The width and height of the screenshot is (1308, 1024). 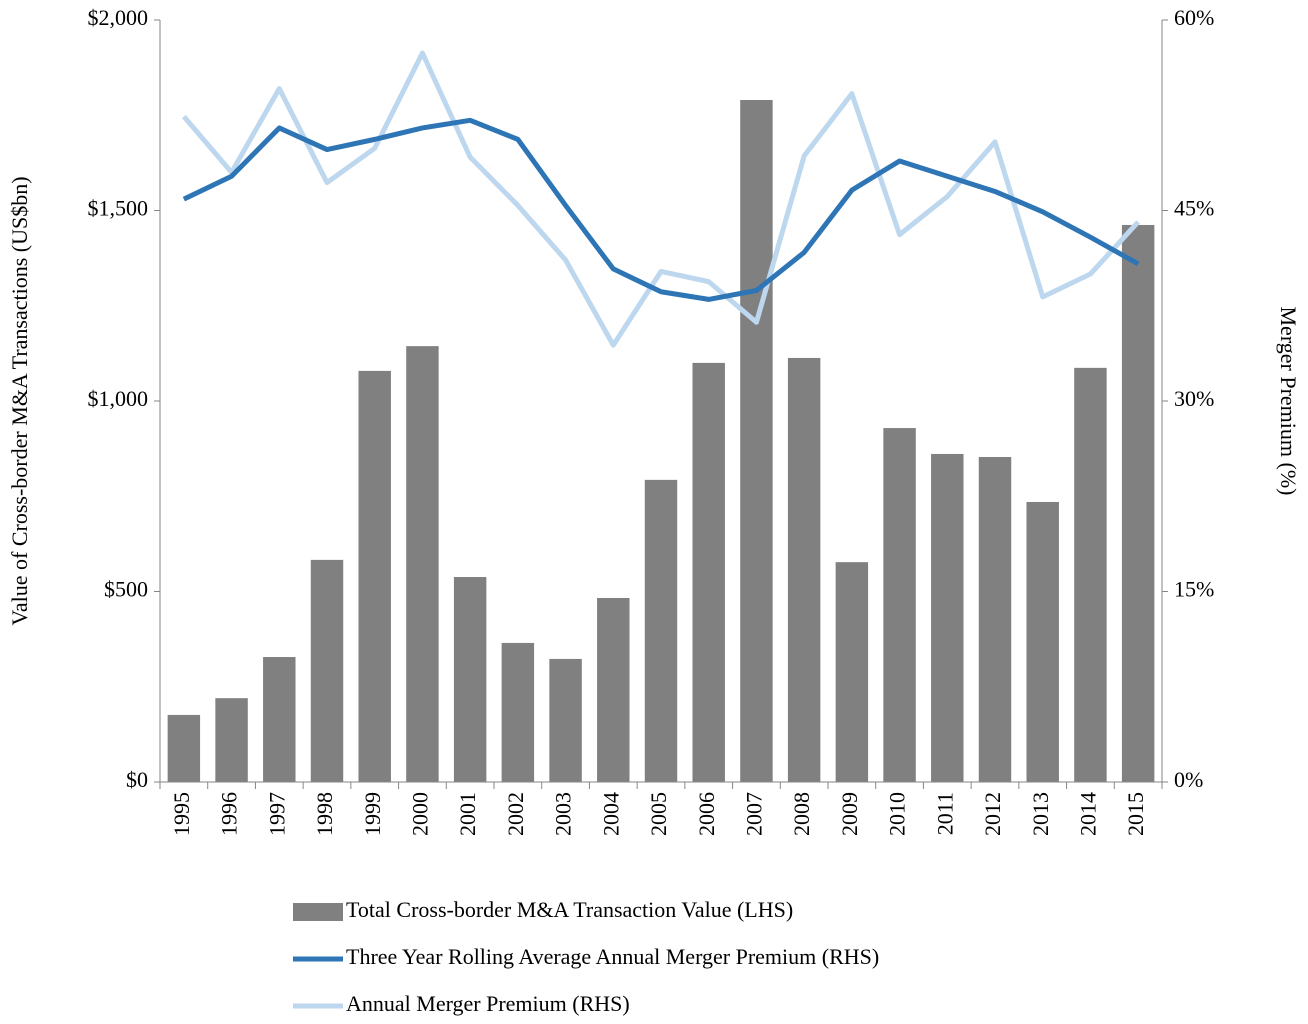 I want to click on y-tick-label: $2,000, so click(x=118, y=17).